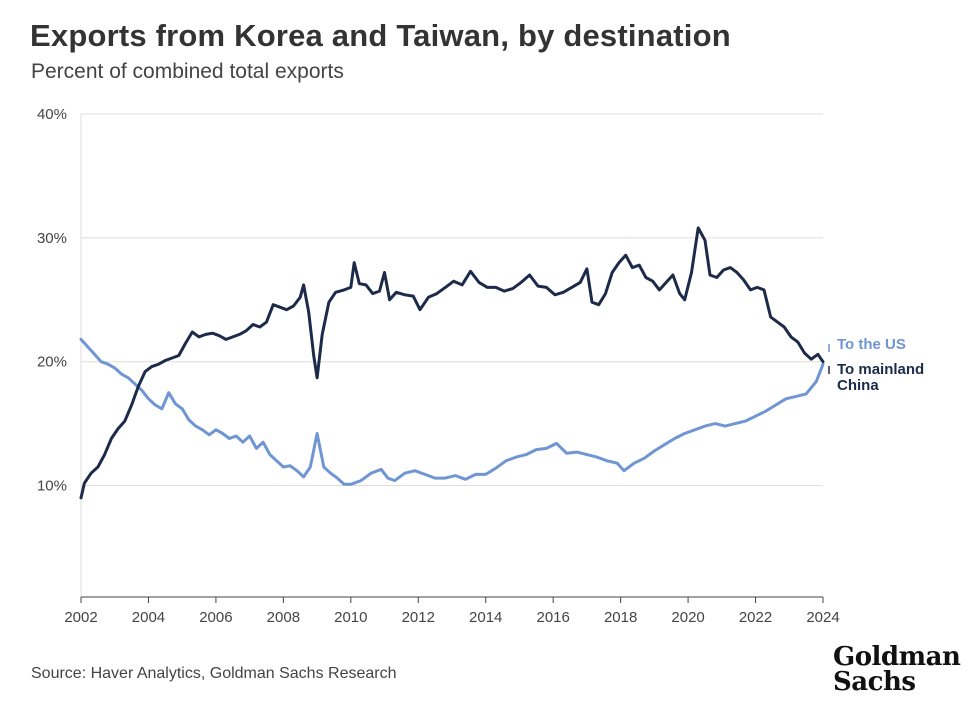 The width and height of the screenshot is (978, 707). Describe the element at coordinates (552, 617) in the screenshot. I see `x-tick-label: 2016` at that location.